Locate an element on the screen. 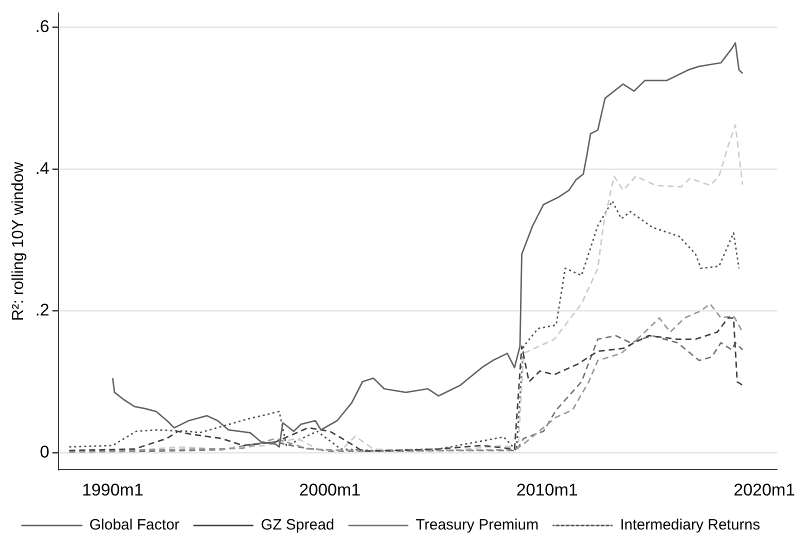 This screenshot has height=545, width=807. legend-label: Intermediary Returns is located at coordinates (690, 525).